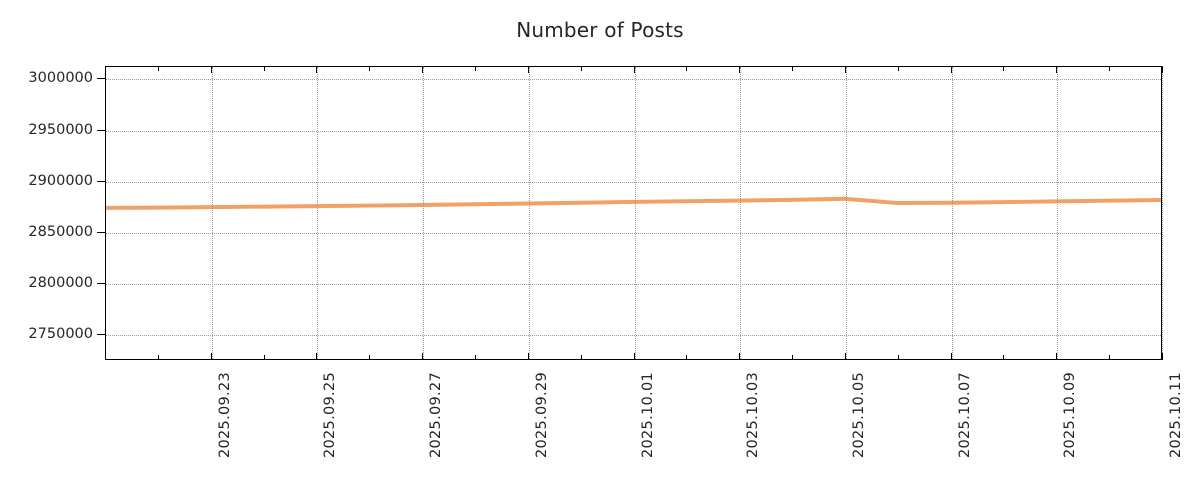 This screenshot has width=1200, height=500. Describe the element at coordinates (60, 231) in the screenshot. I see `y-tick-label: 2850000` at that location.